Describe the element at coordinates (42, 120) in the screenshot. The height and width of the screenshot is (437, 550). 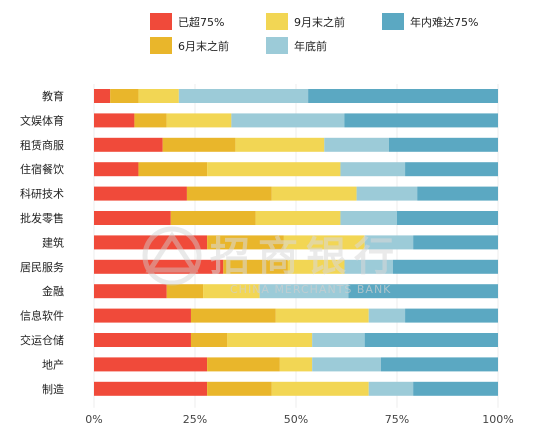
I see `category-label: 文娱体育` at that location.